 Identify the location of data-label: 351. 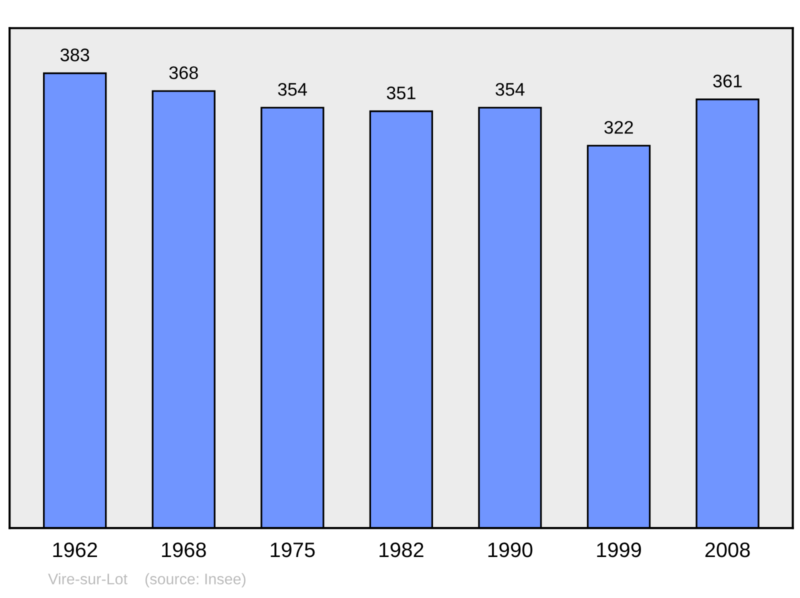
(401, 93).